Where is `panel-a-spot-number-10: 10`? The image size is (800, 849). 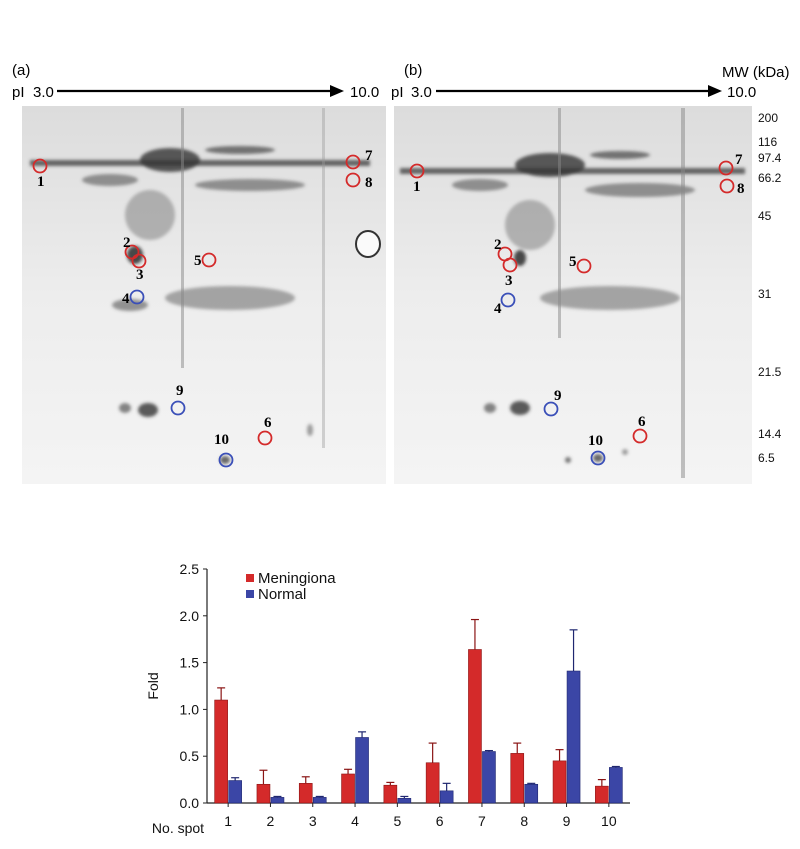
panel-a-spot-number-10: 10 is located at coordinates (221, 440).